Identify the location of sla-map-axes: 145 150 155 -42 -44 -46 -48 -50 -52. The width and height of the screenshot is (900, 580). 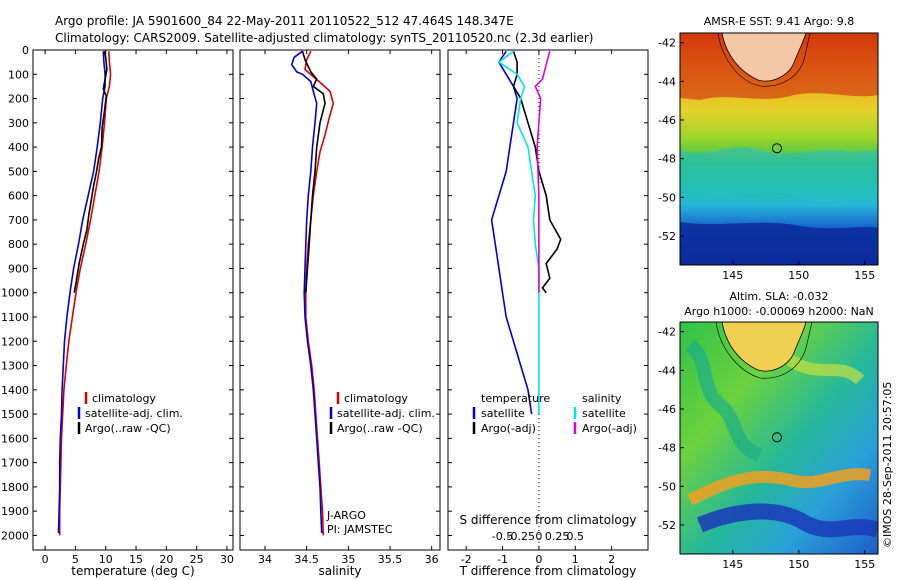
(766, 448).